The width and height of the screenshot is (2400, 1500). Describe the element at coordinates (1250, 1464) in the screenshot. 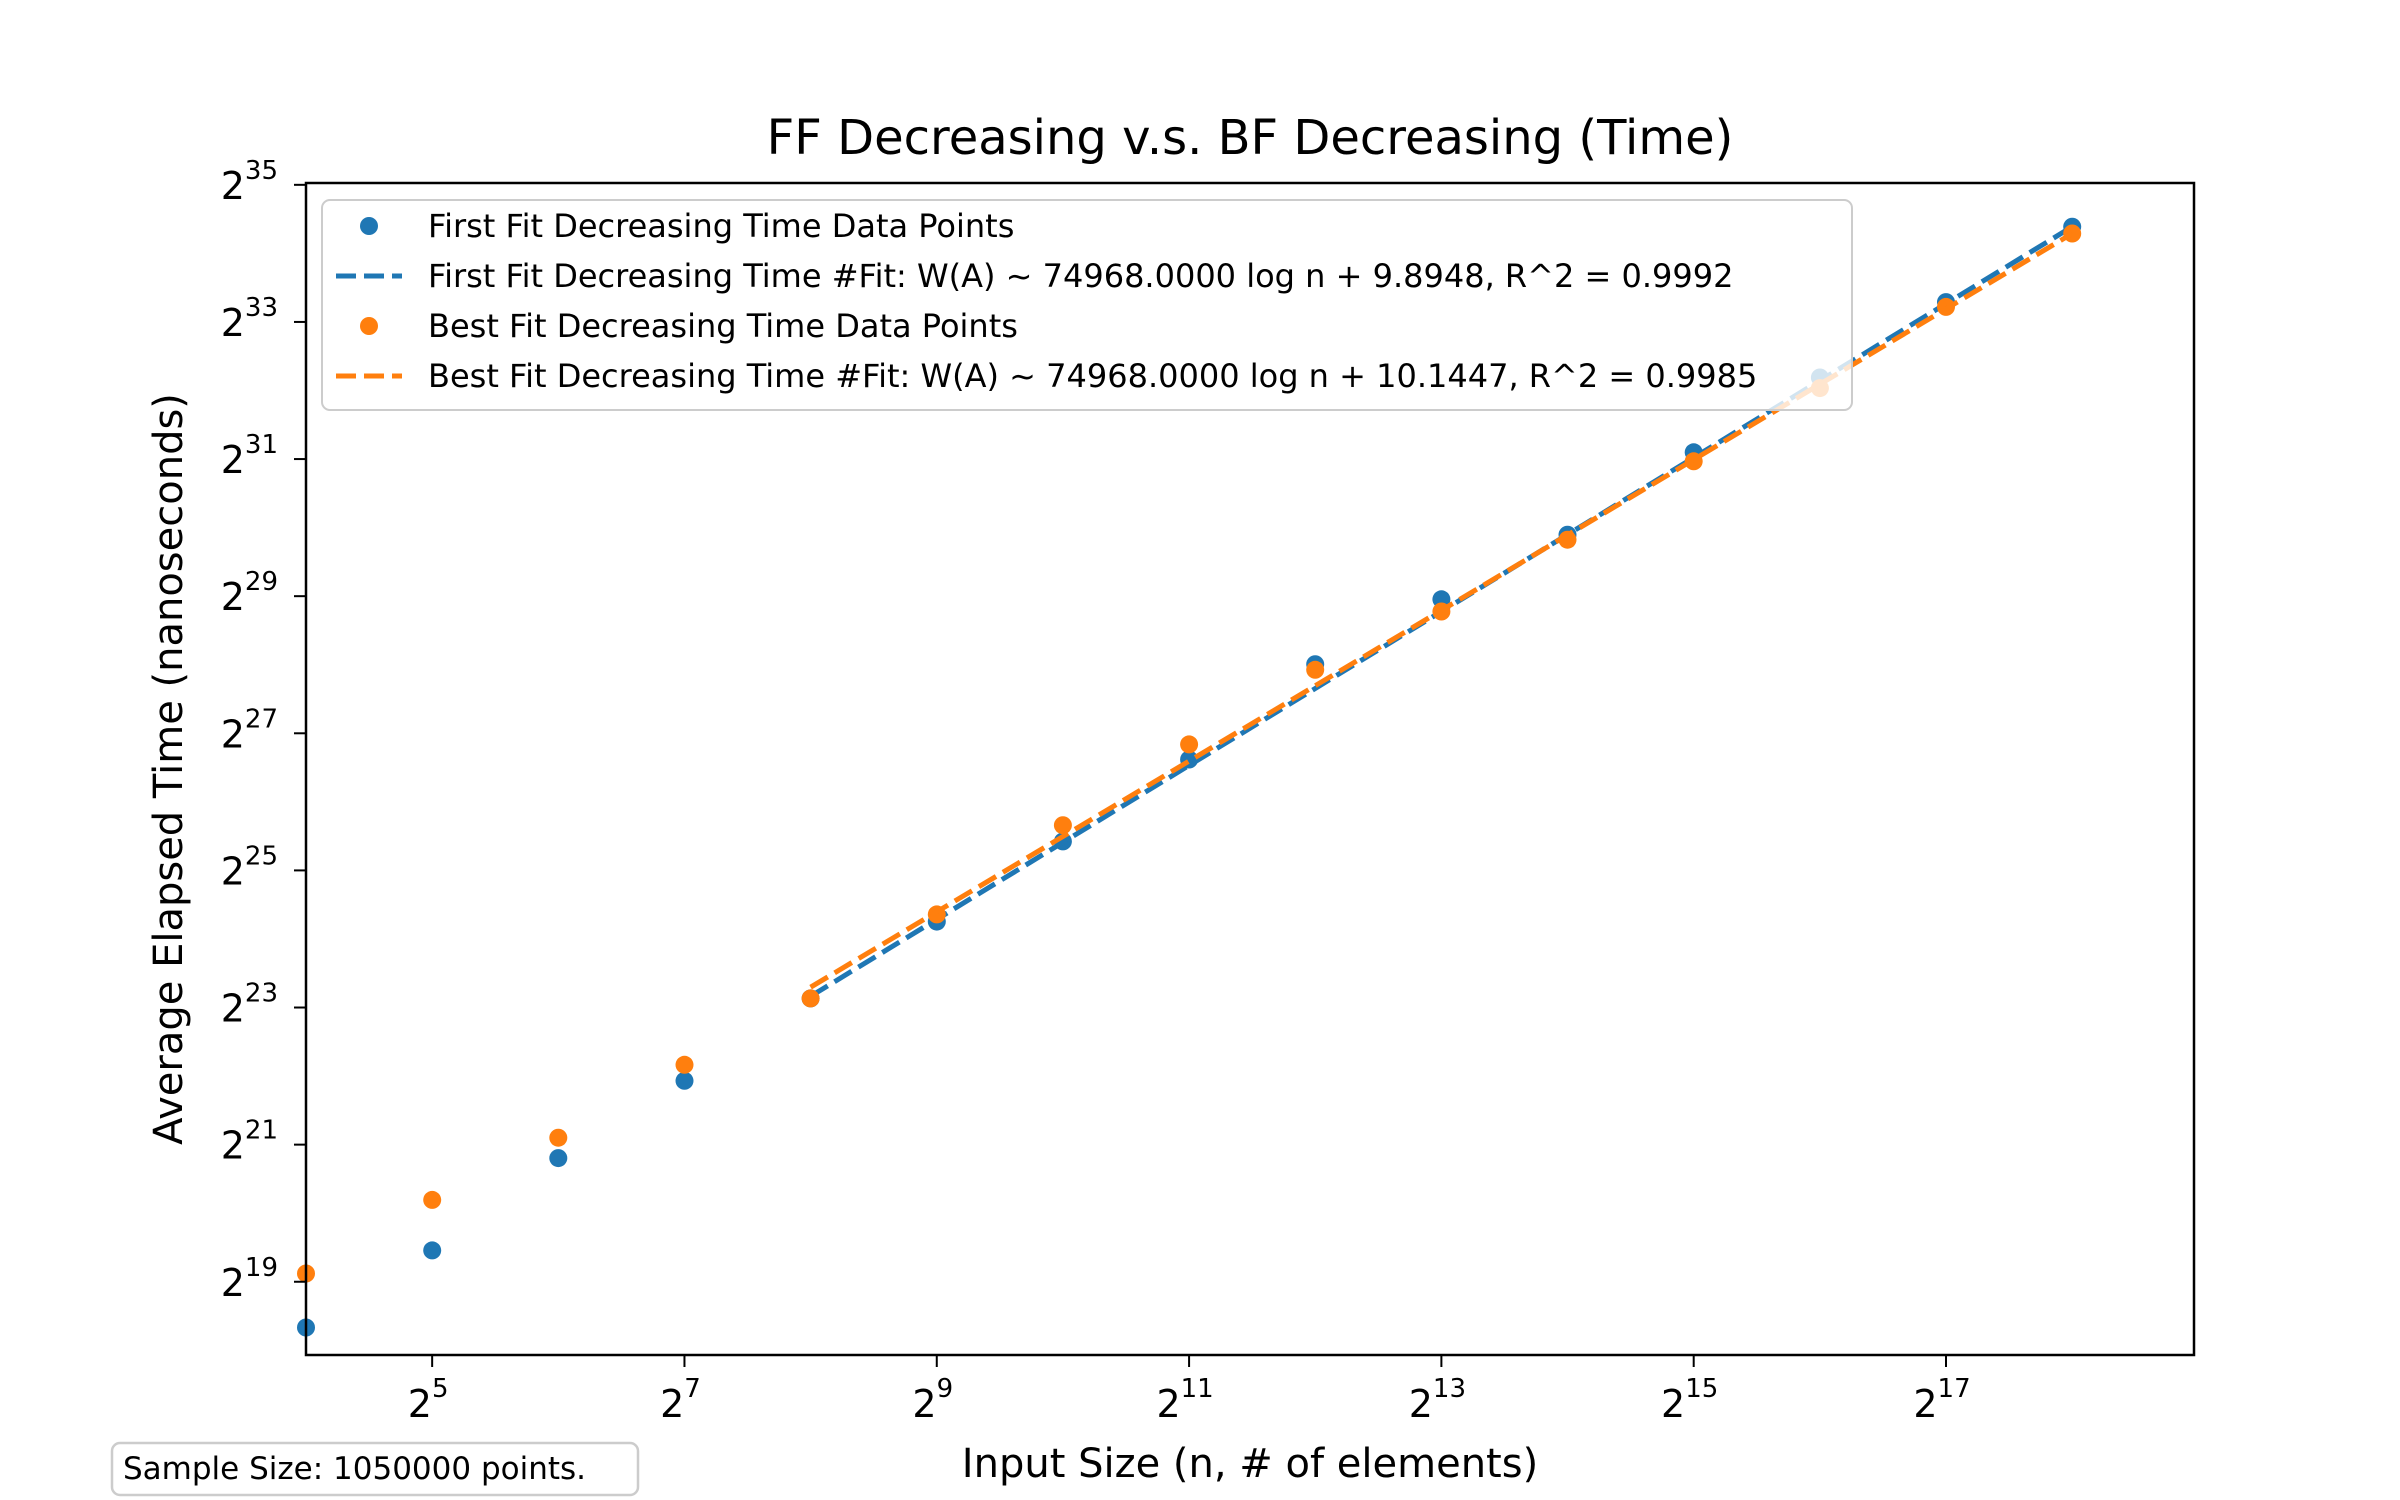

I see `x-axis-label: Input Size (n, # of elements)` at that location.